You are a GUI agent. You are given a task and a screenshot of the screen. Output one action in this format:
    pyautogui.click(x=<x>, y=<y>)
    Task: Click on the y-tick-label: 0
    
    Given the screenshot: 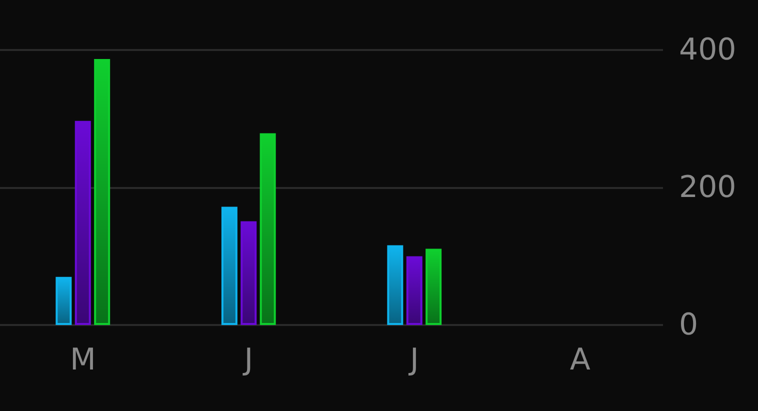 What is the action you would take?
    pyautogui.click(x=688, y=325)
    